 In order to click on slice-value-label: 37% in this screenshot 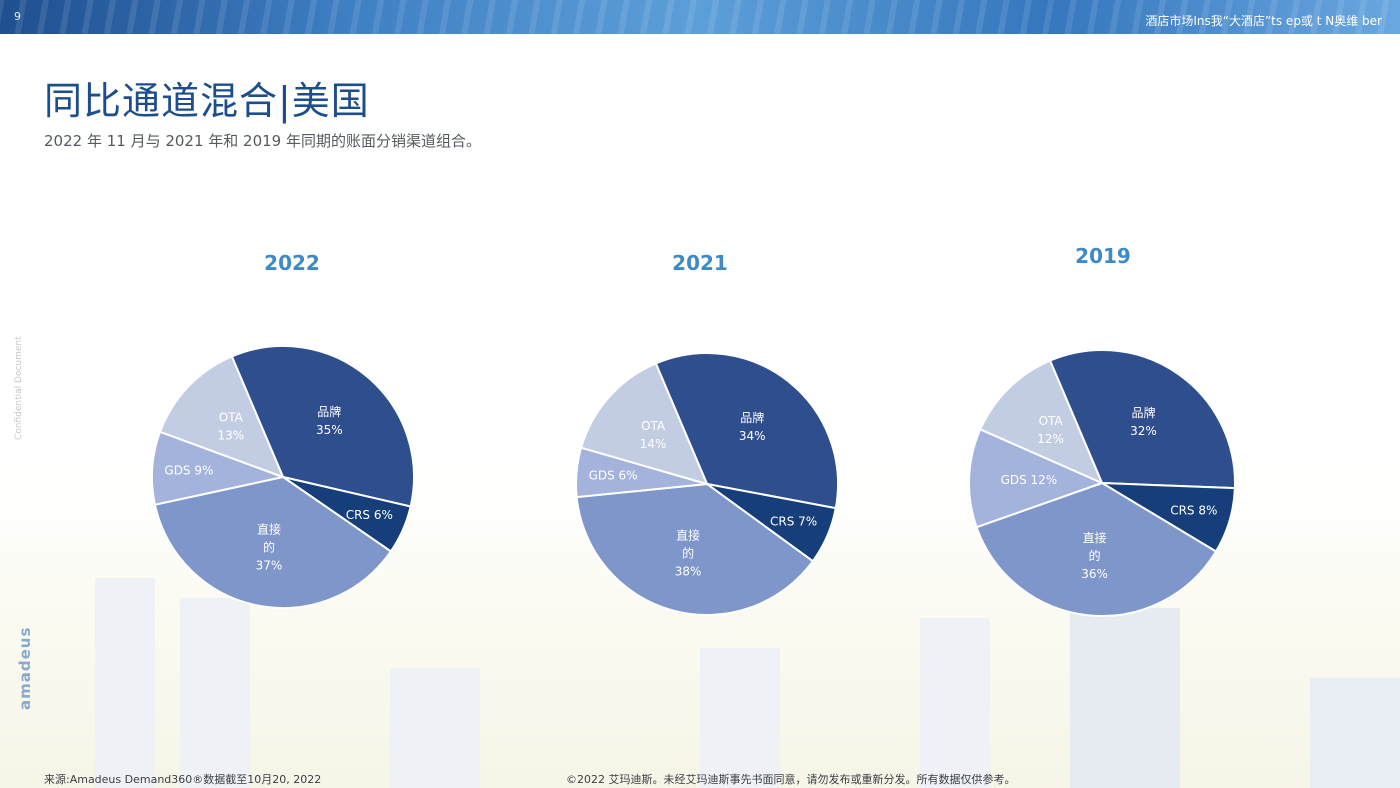, I will do `click(269, 566)`.